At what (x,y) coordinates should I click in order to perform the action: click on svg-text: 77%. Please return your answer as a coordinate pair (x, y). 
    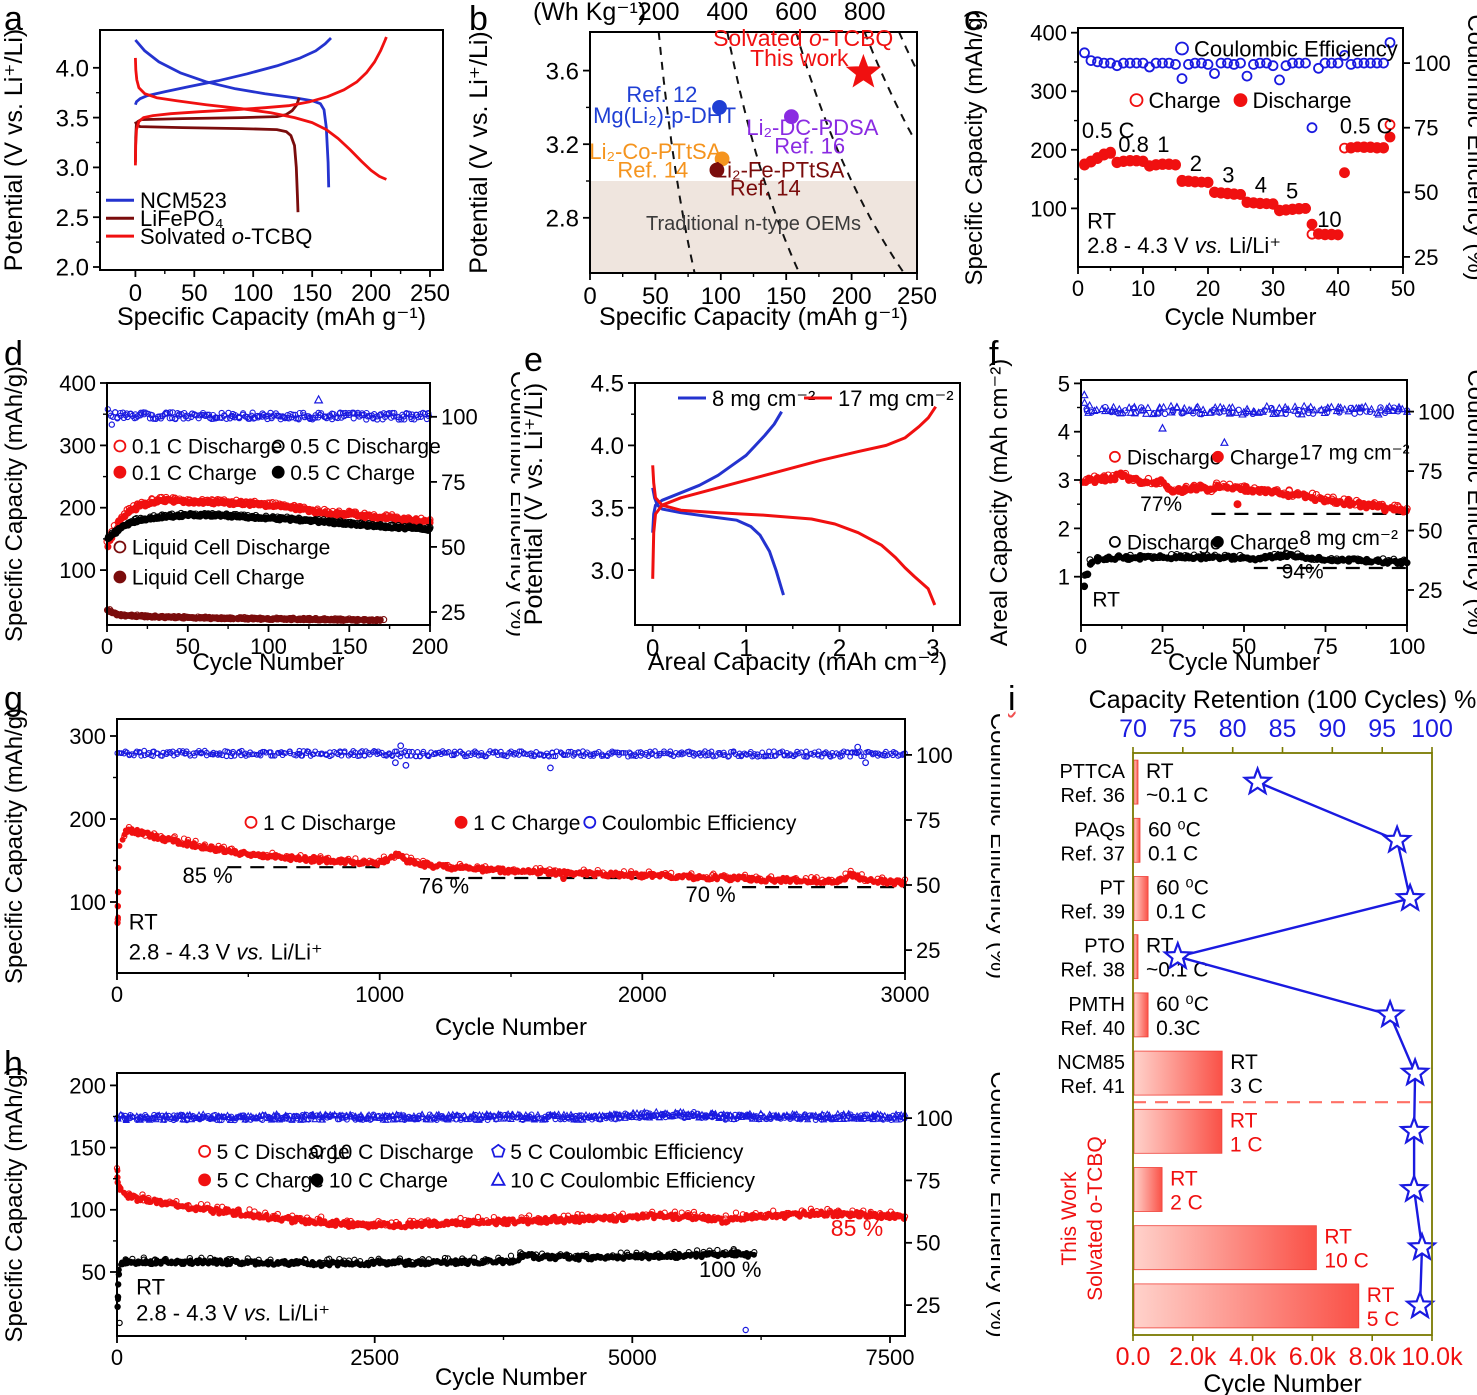
    Looking at the image, I should click on (1161, 504).